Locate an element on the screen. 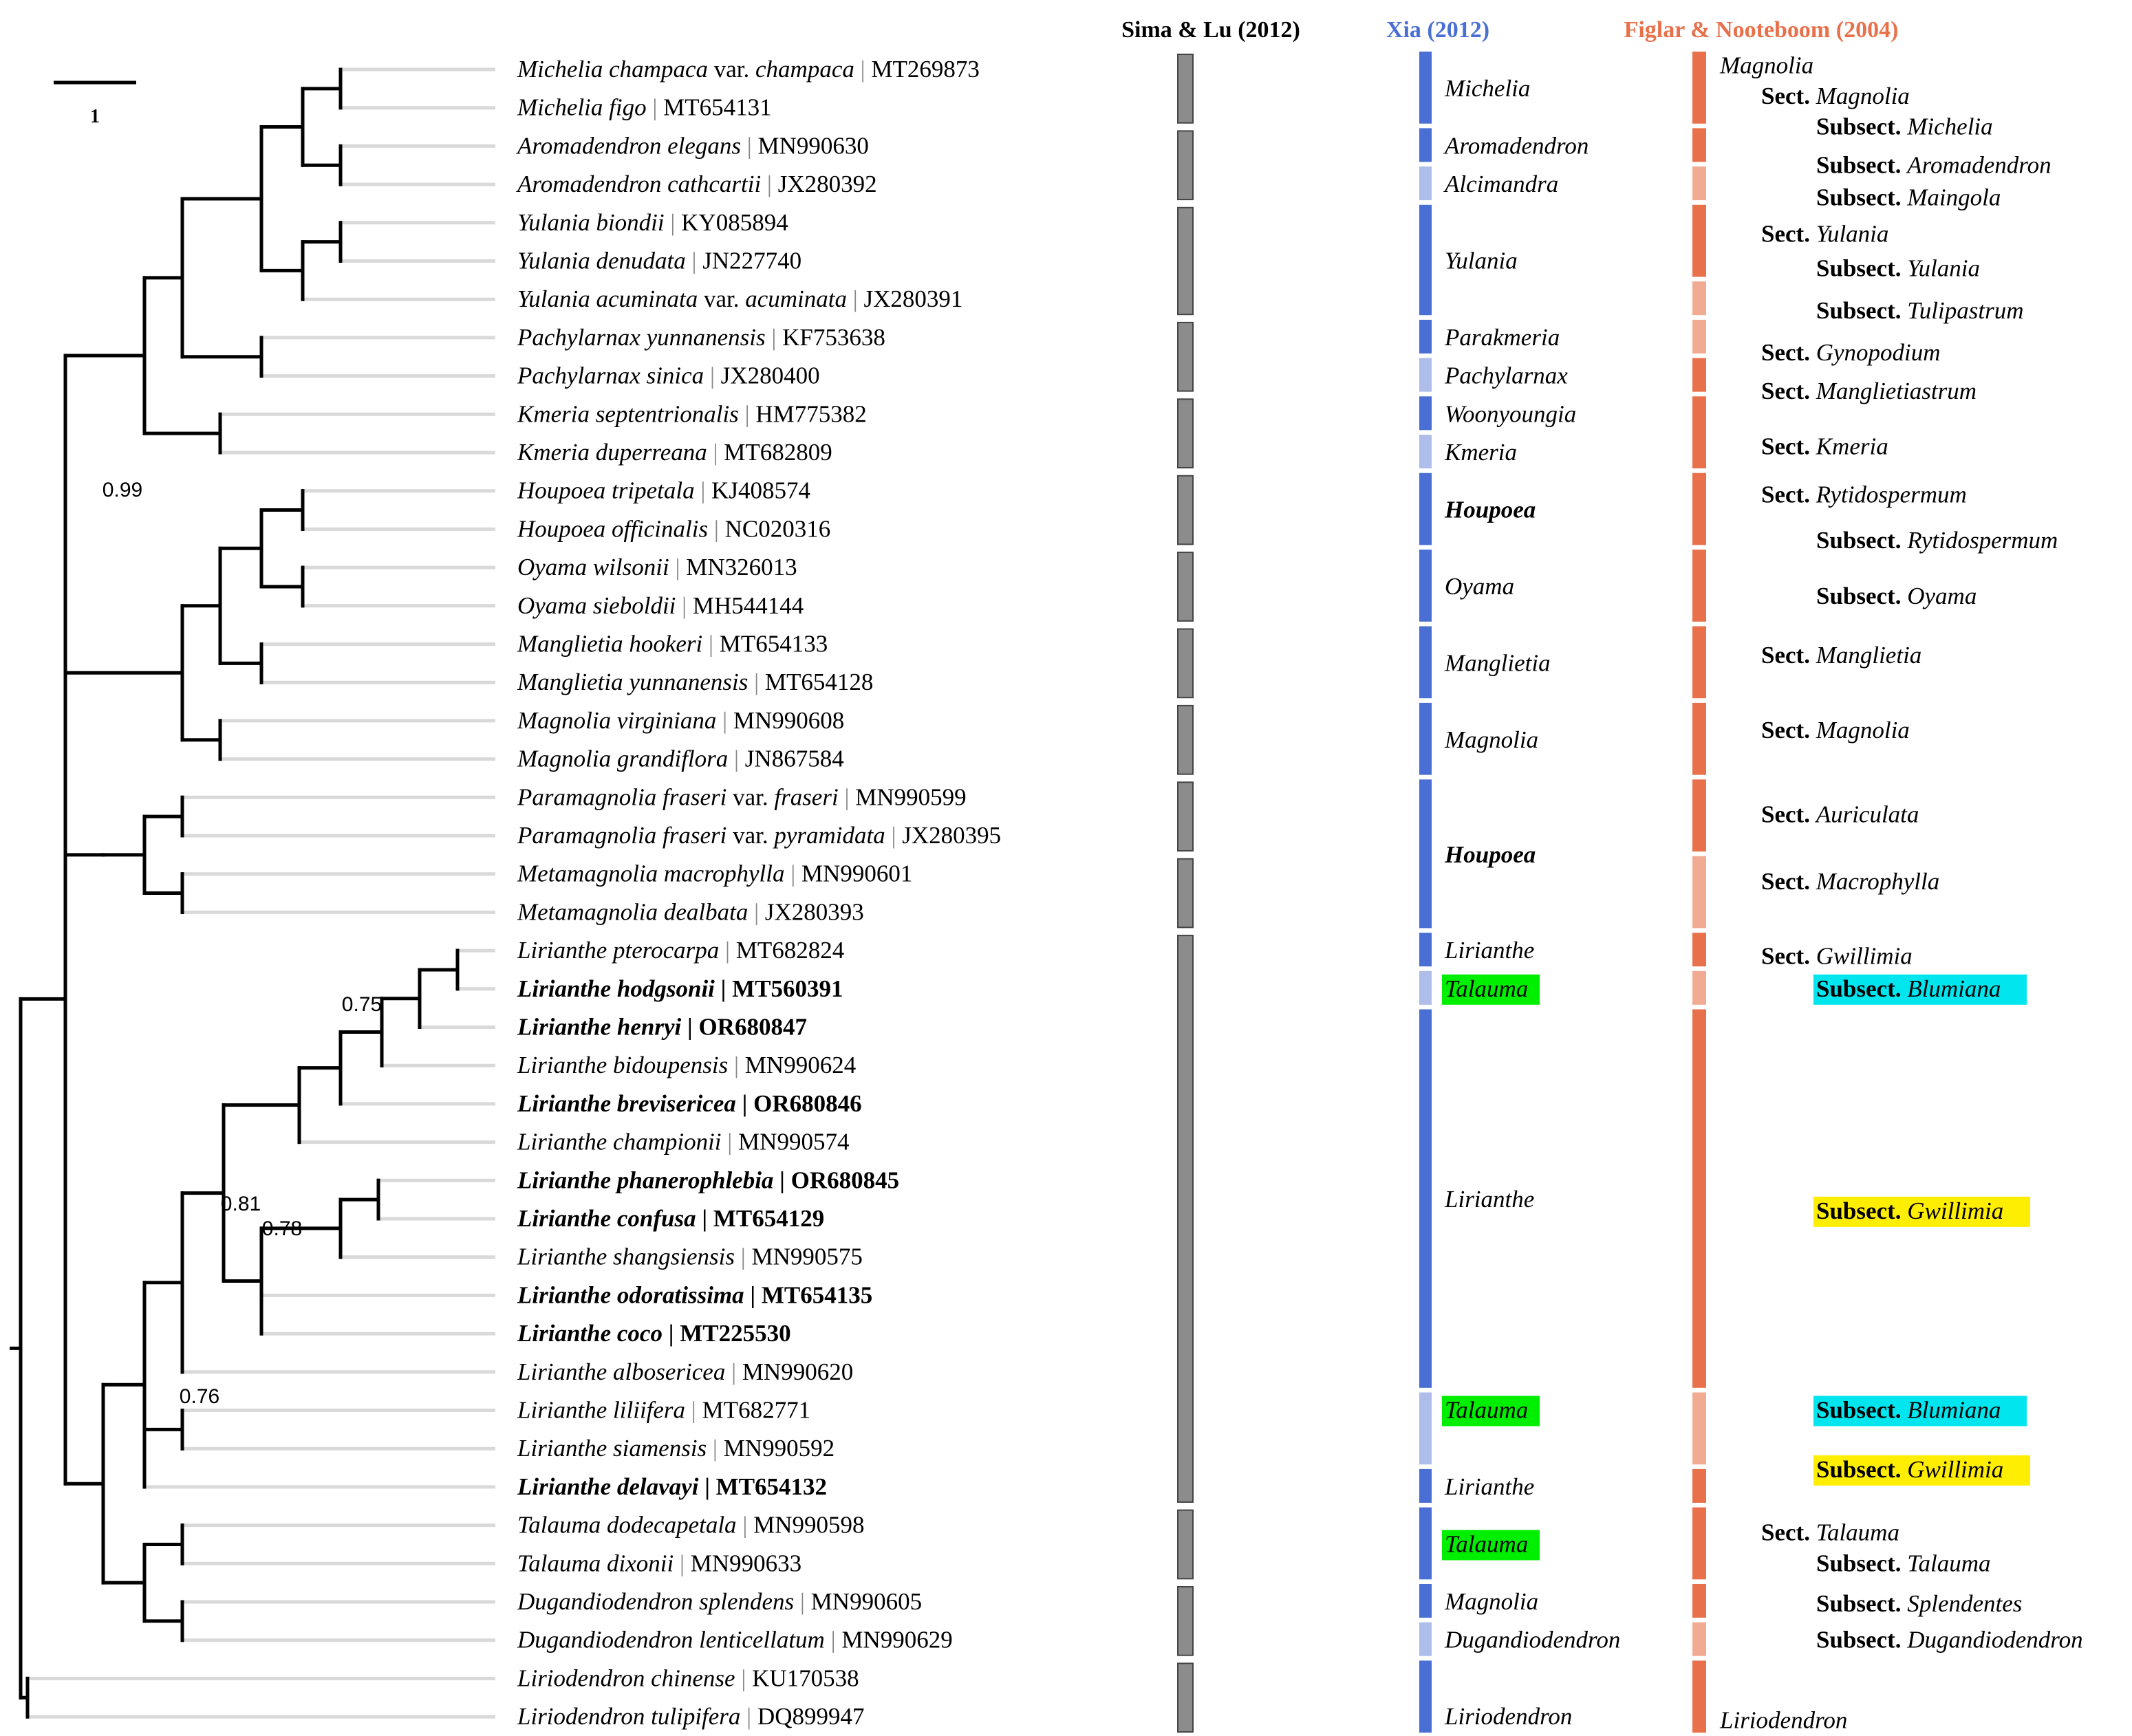 The width and height of the screenshot is (2132, 1736). taxon-label: Metamagnolia dealbata | JX280393 is located at coordinates (691, 911).